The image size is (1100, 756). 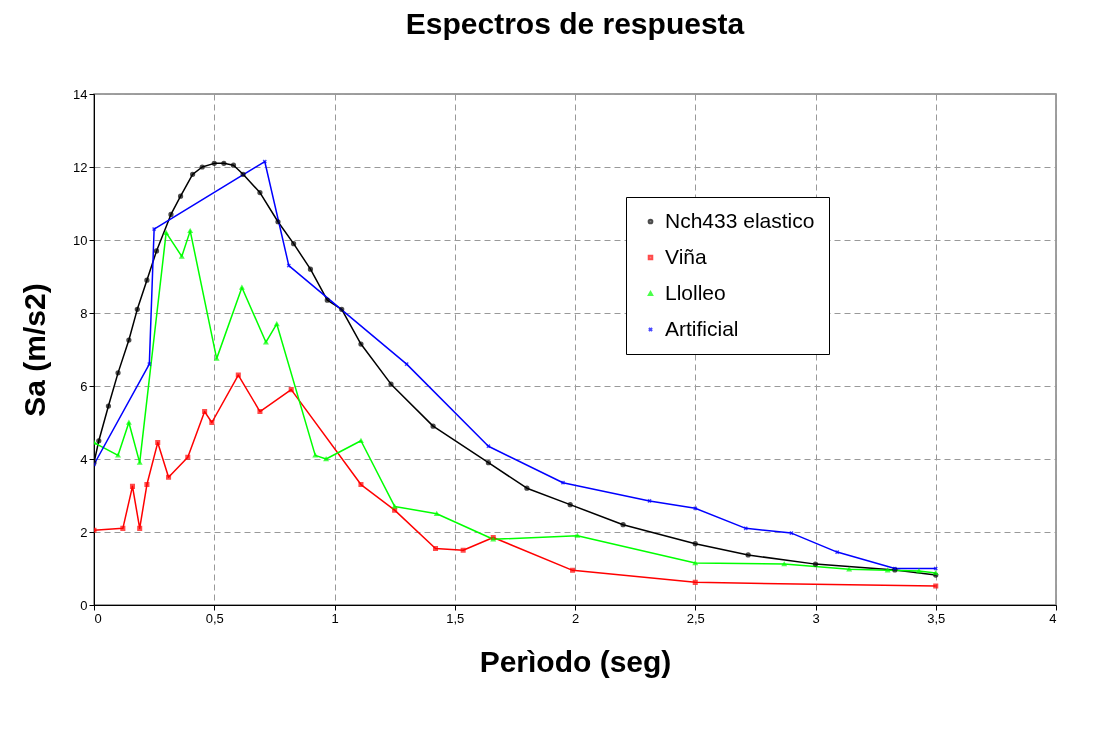 What do you see at coordinates (936, 618) in the screenshot?
I see `x-tick-label: 3,5` at bounding box center [936, 618].